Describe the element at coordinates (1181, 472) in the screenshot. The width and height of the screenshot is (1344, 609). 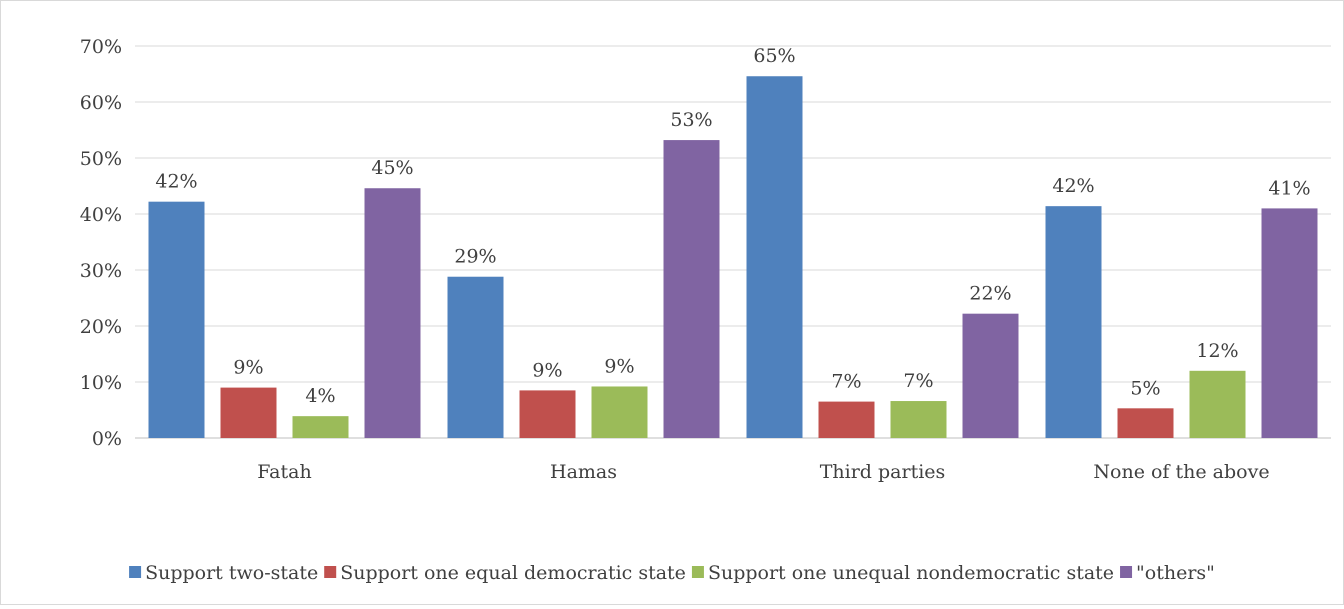
I see `x-category-label: None of the above` at that location.